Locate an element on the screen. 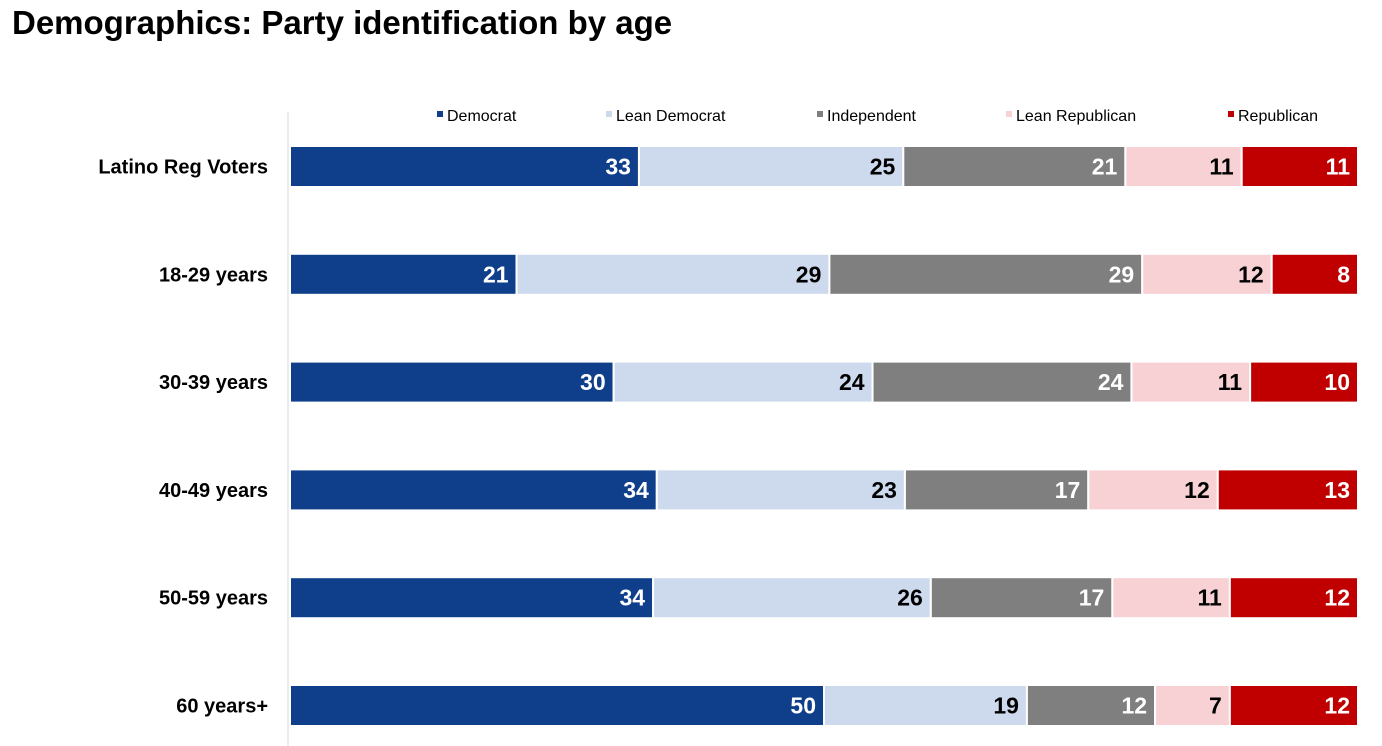 This screenshot has width=1382, height=746. category-label: 60 years+ is located at coordinates (222, 707).